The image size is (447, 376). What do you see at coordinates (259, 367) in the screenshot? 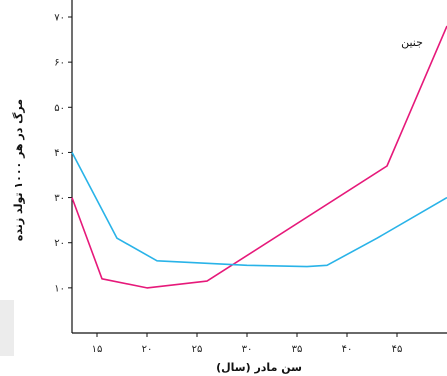
I see `x-axis-title: سن مادر (سال)` at bounding box center [259, 367].